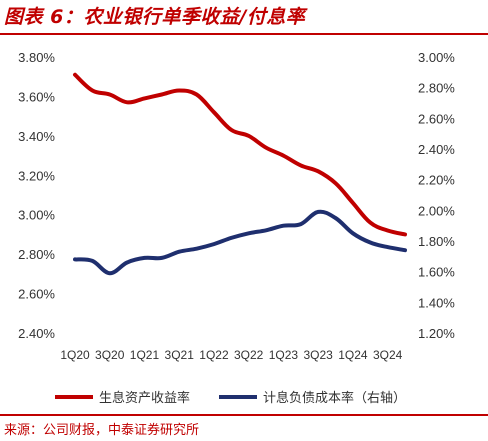  I want to click on left-axis-tick-label: 2.60%, so click(36, 294).